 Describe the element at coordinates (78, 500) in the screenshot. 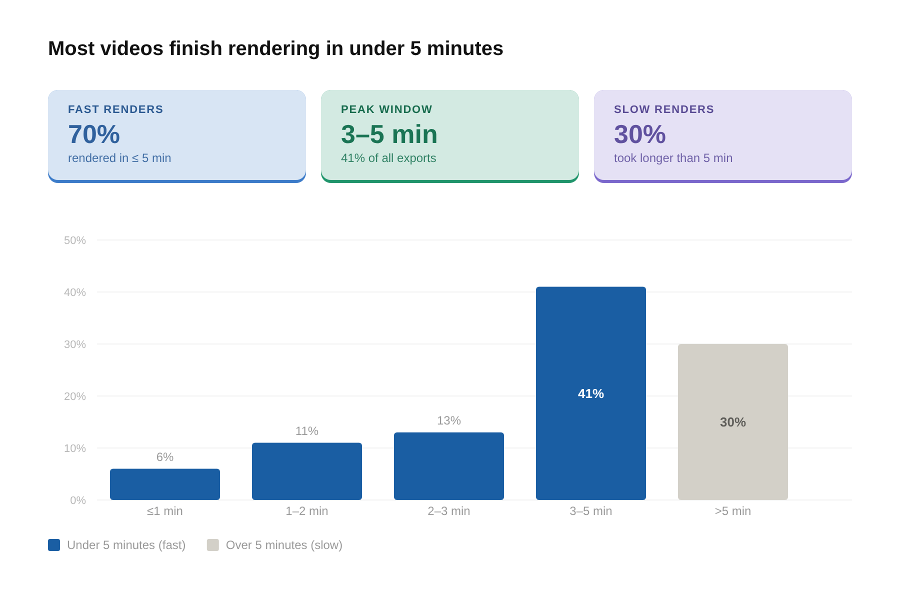

I see `y-tick-label: 0%` at that location.